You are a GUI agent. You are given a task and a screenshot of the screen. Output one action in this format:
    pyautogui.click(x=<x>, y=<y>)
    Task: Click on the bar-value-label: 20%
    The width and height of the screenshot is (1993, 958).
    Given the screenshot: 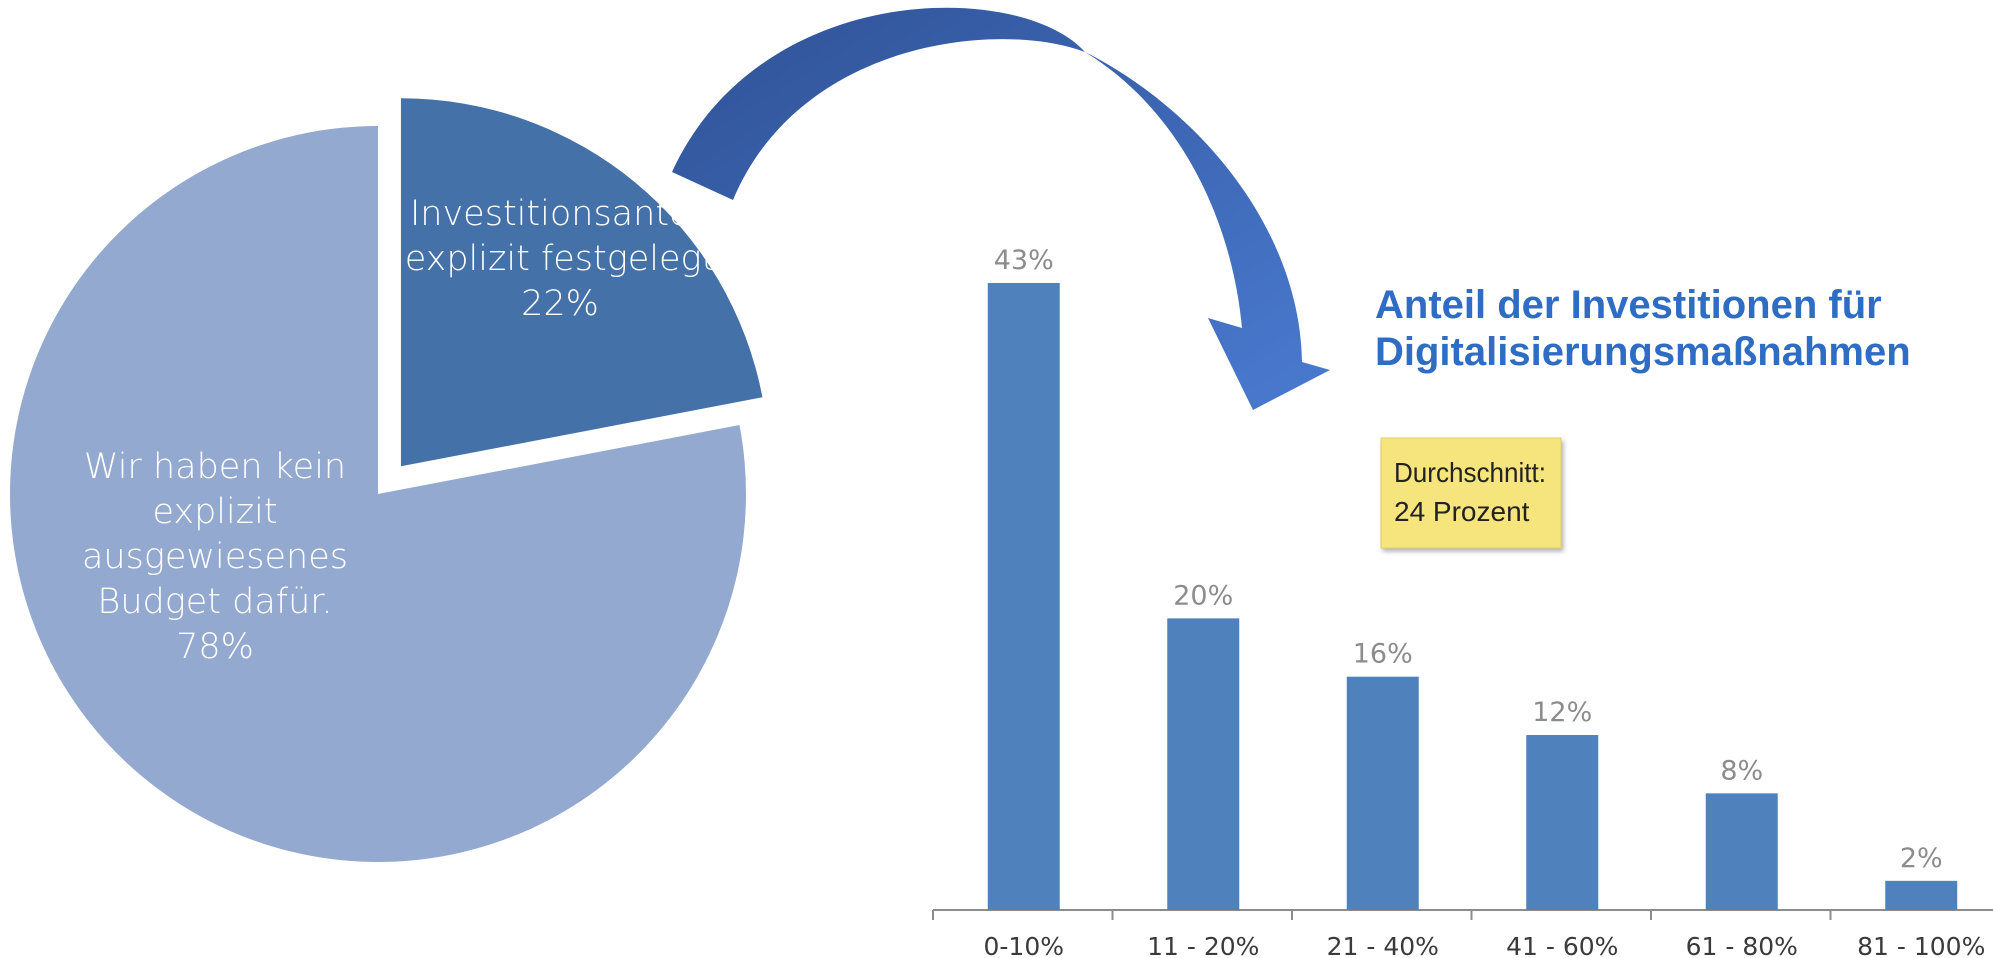 What is the action you would take?
    pyautogui.click(x=1203, y=595)
    